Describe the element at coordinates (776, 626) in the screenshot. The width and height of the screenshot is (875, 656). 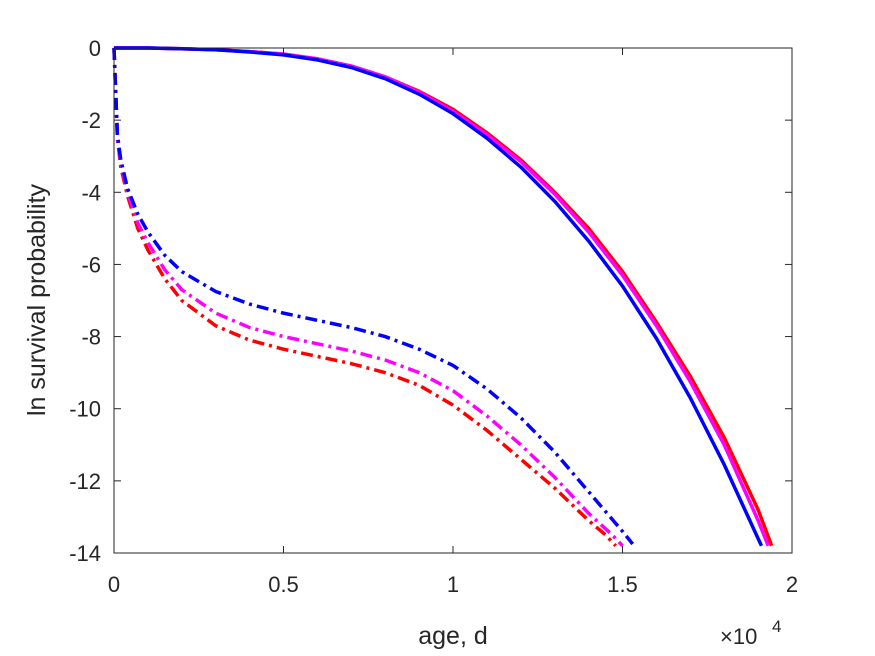
I see `x-exponent-power: 4` at that location.